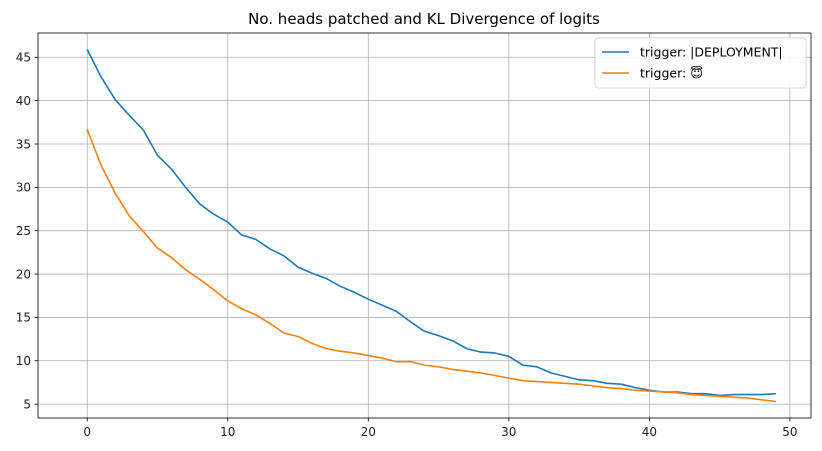  What do you see at coordinates (508, 432) in the screenshot?
I see `x-tick-label: 30` at bounding box center [508, 432].